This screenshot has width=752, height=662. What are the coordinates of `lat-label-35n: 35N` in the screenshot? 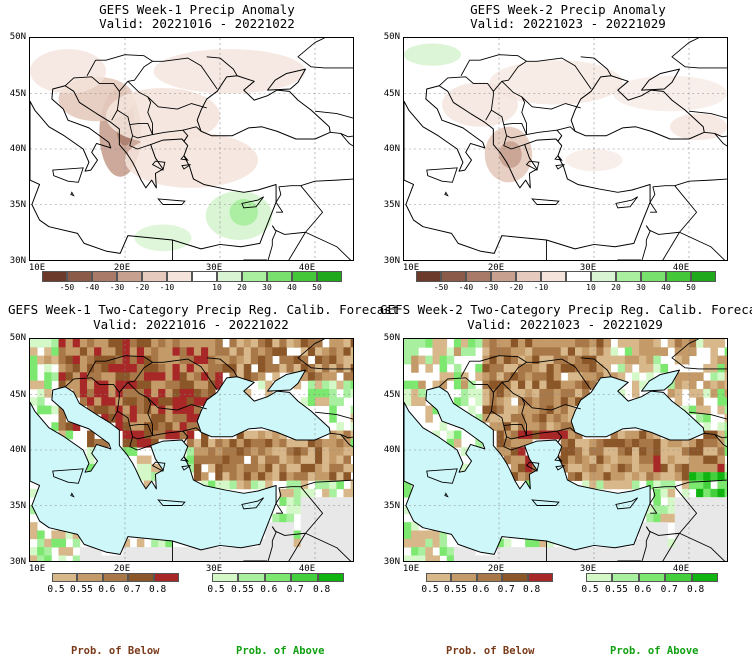 It's located at (17, 506).